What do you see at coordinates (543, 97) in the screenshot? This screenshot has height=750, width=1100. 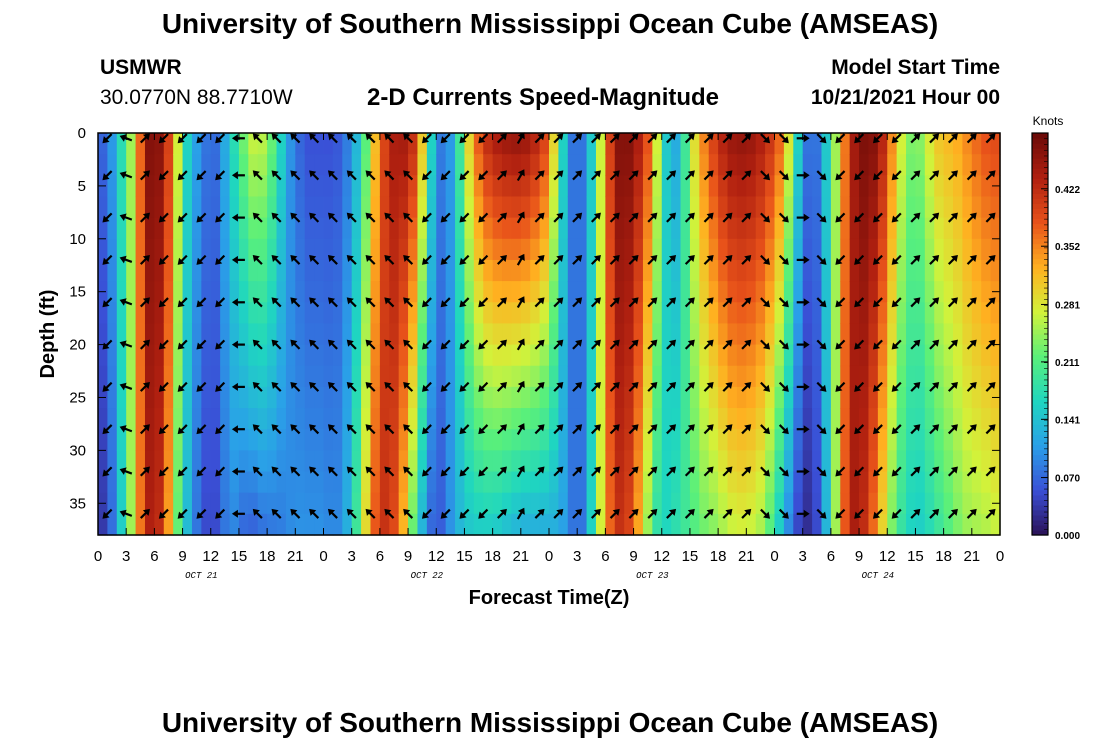 I see `product-title: 2-D Currents Speed-Magnitude` at bounding box center [543, 97].